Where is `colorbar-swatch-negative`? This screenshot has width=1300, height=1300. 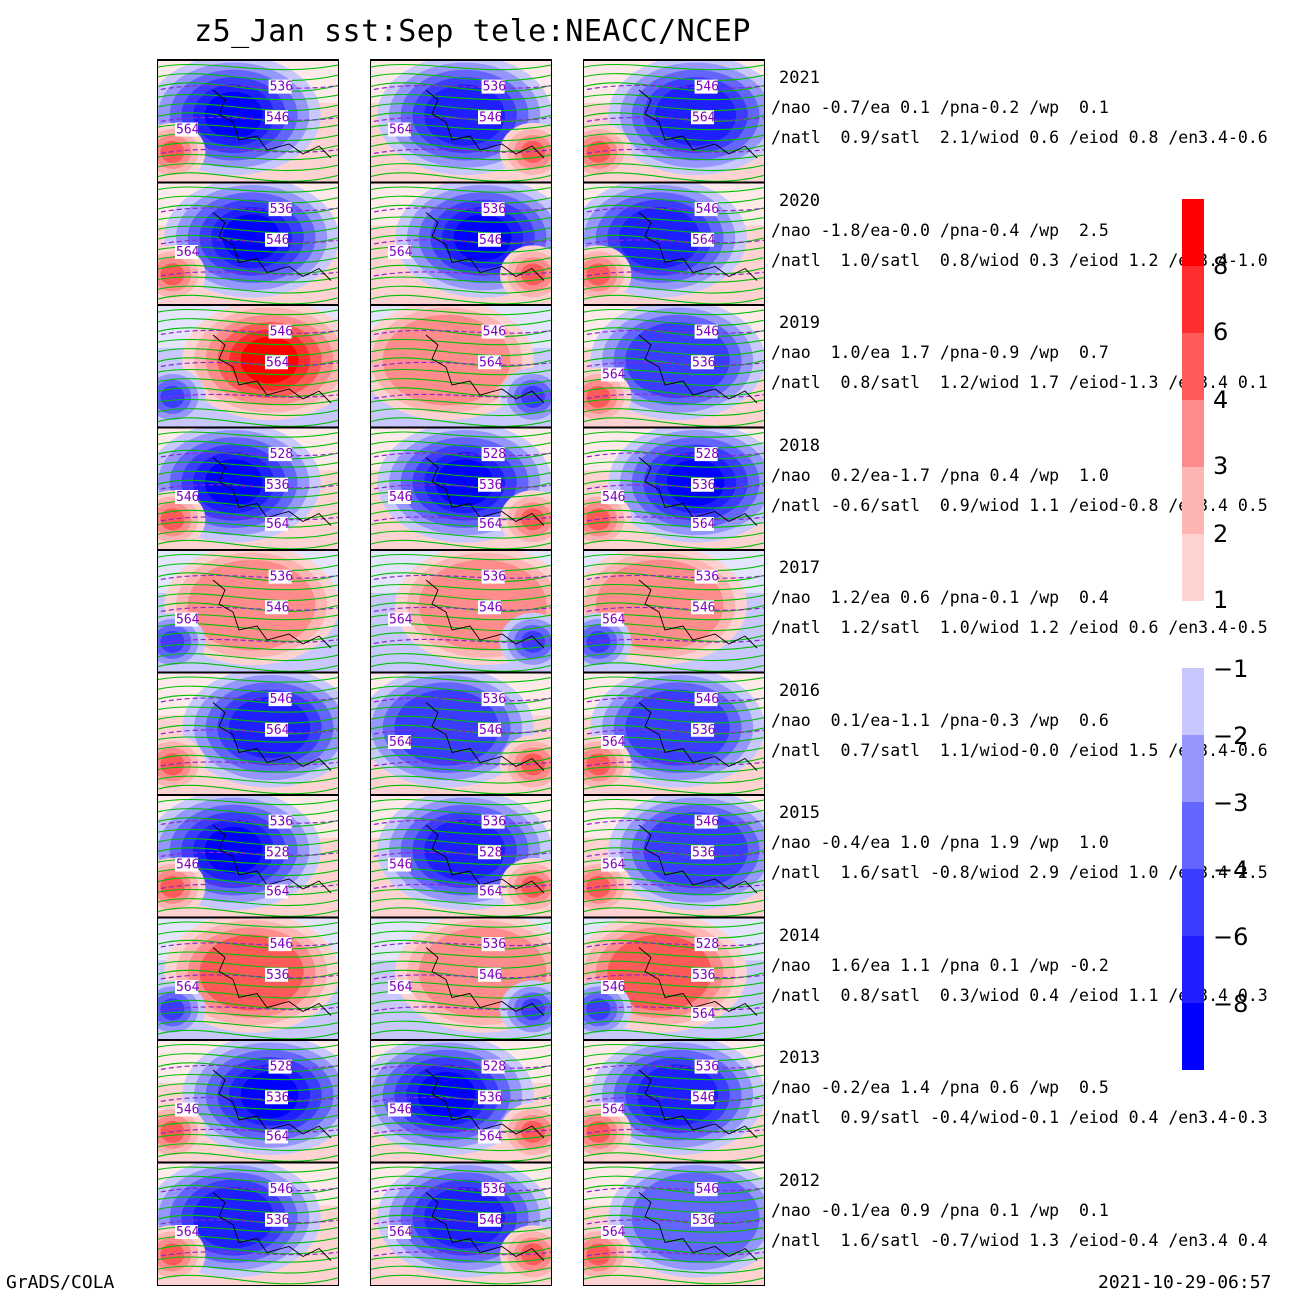 colorbar-swatch-negative is located at coordinates (1193, 768).